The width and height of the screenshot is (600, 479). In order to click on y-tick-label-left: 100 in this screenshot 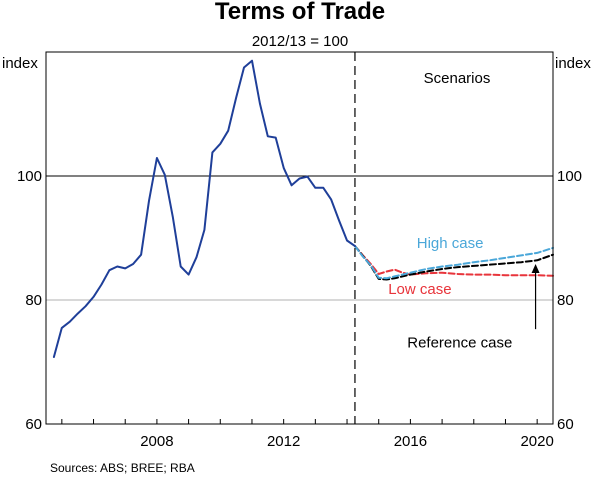, I will do `click(29, 176)`.